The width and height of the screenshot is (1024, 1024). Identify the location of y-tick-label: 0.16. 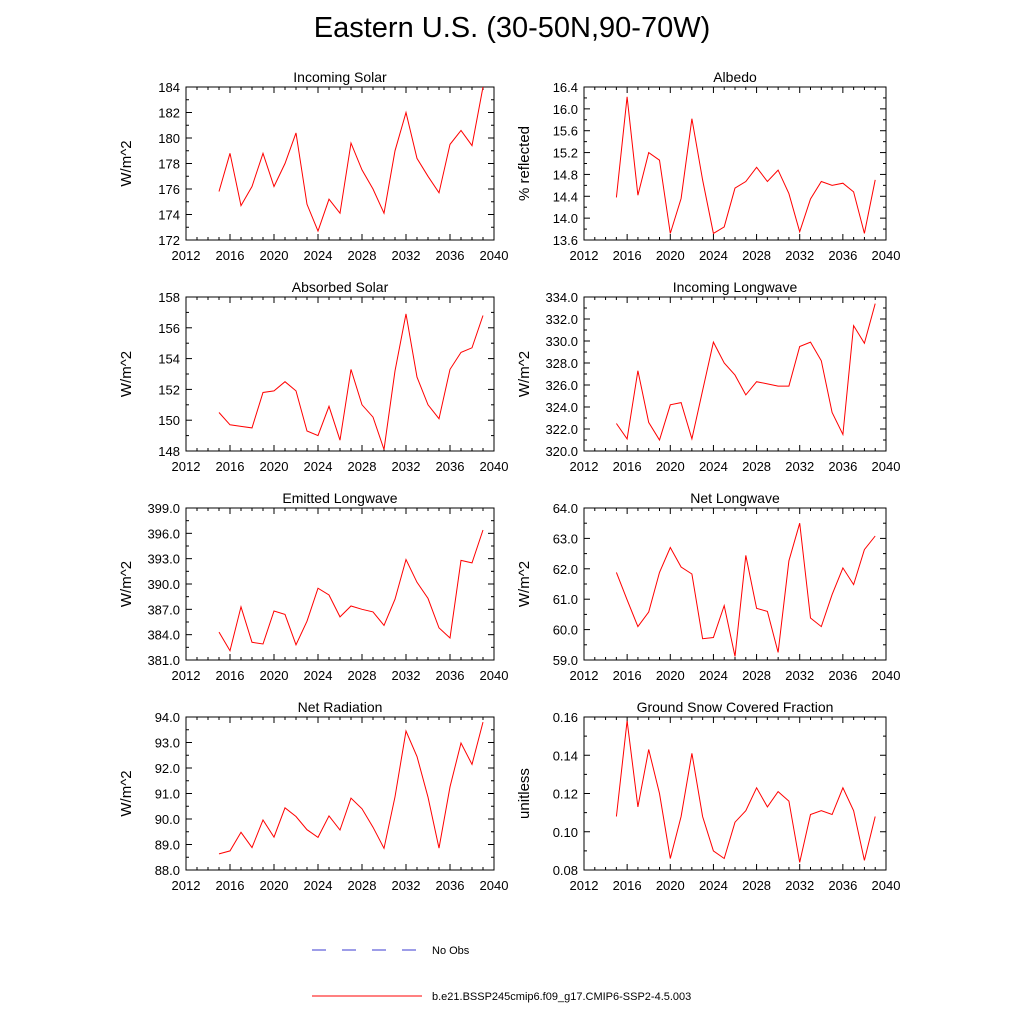
(565, 717).